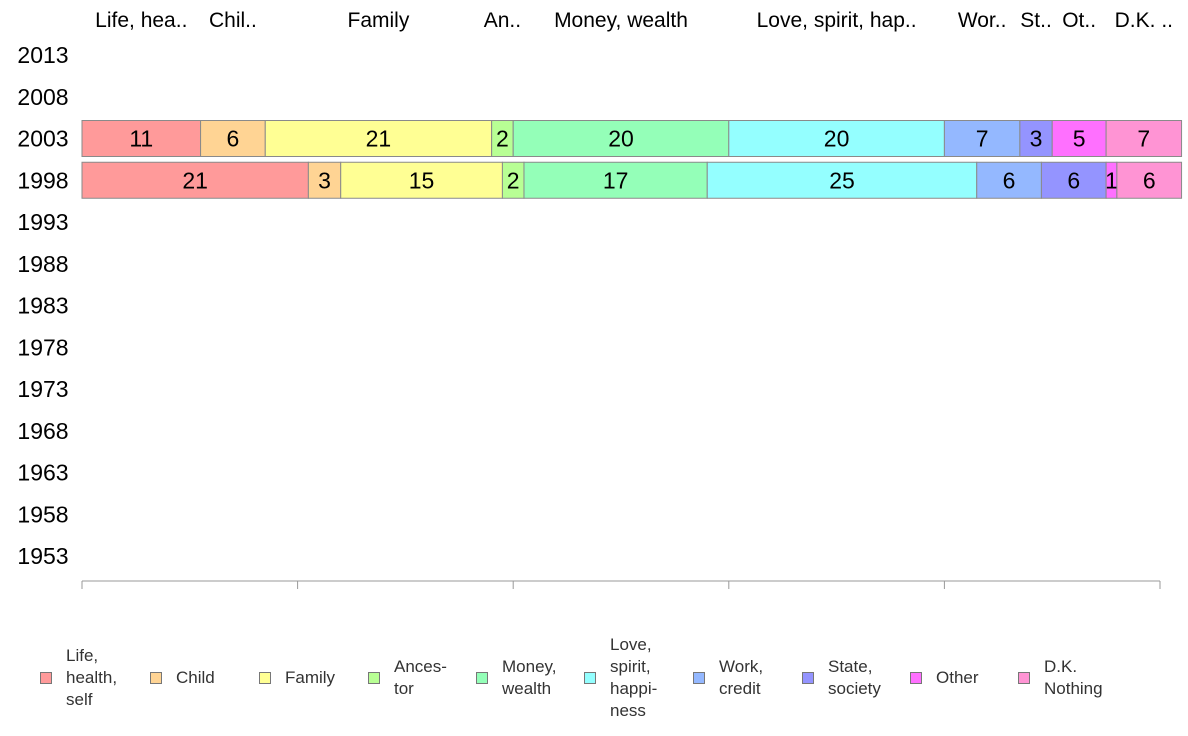 The width and height of the screenshot is (1188, 736). I want to click on legend-label: D.K. Nothing, so click(1073, 677).